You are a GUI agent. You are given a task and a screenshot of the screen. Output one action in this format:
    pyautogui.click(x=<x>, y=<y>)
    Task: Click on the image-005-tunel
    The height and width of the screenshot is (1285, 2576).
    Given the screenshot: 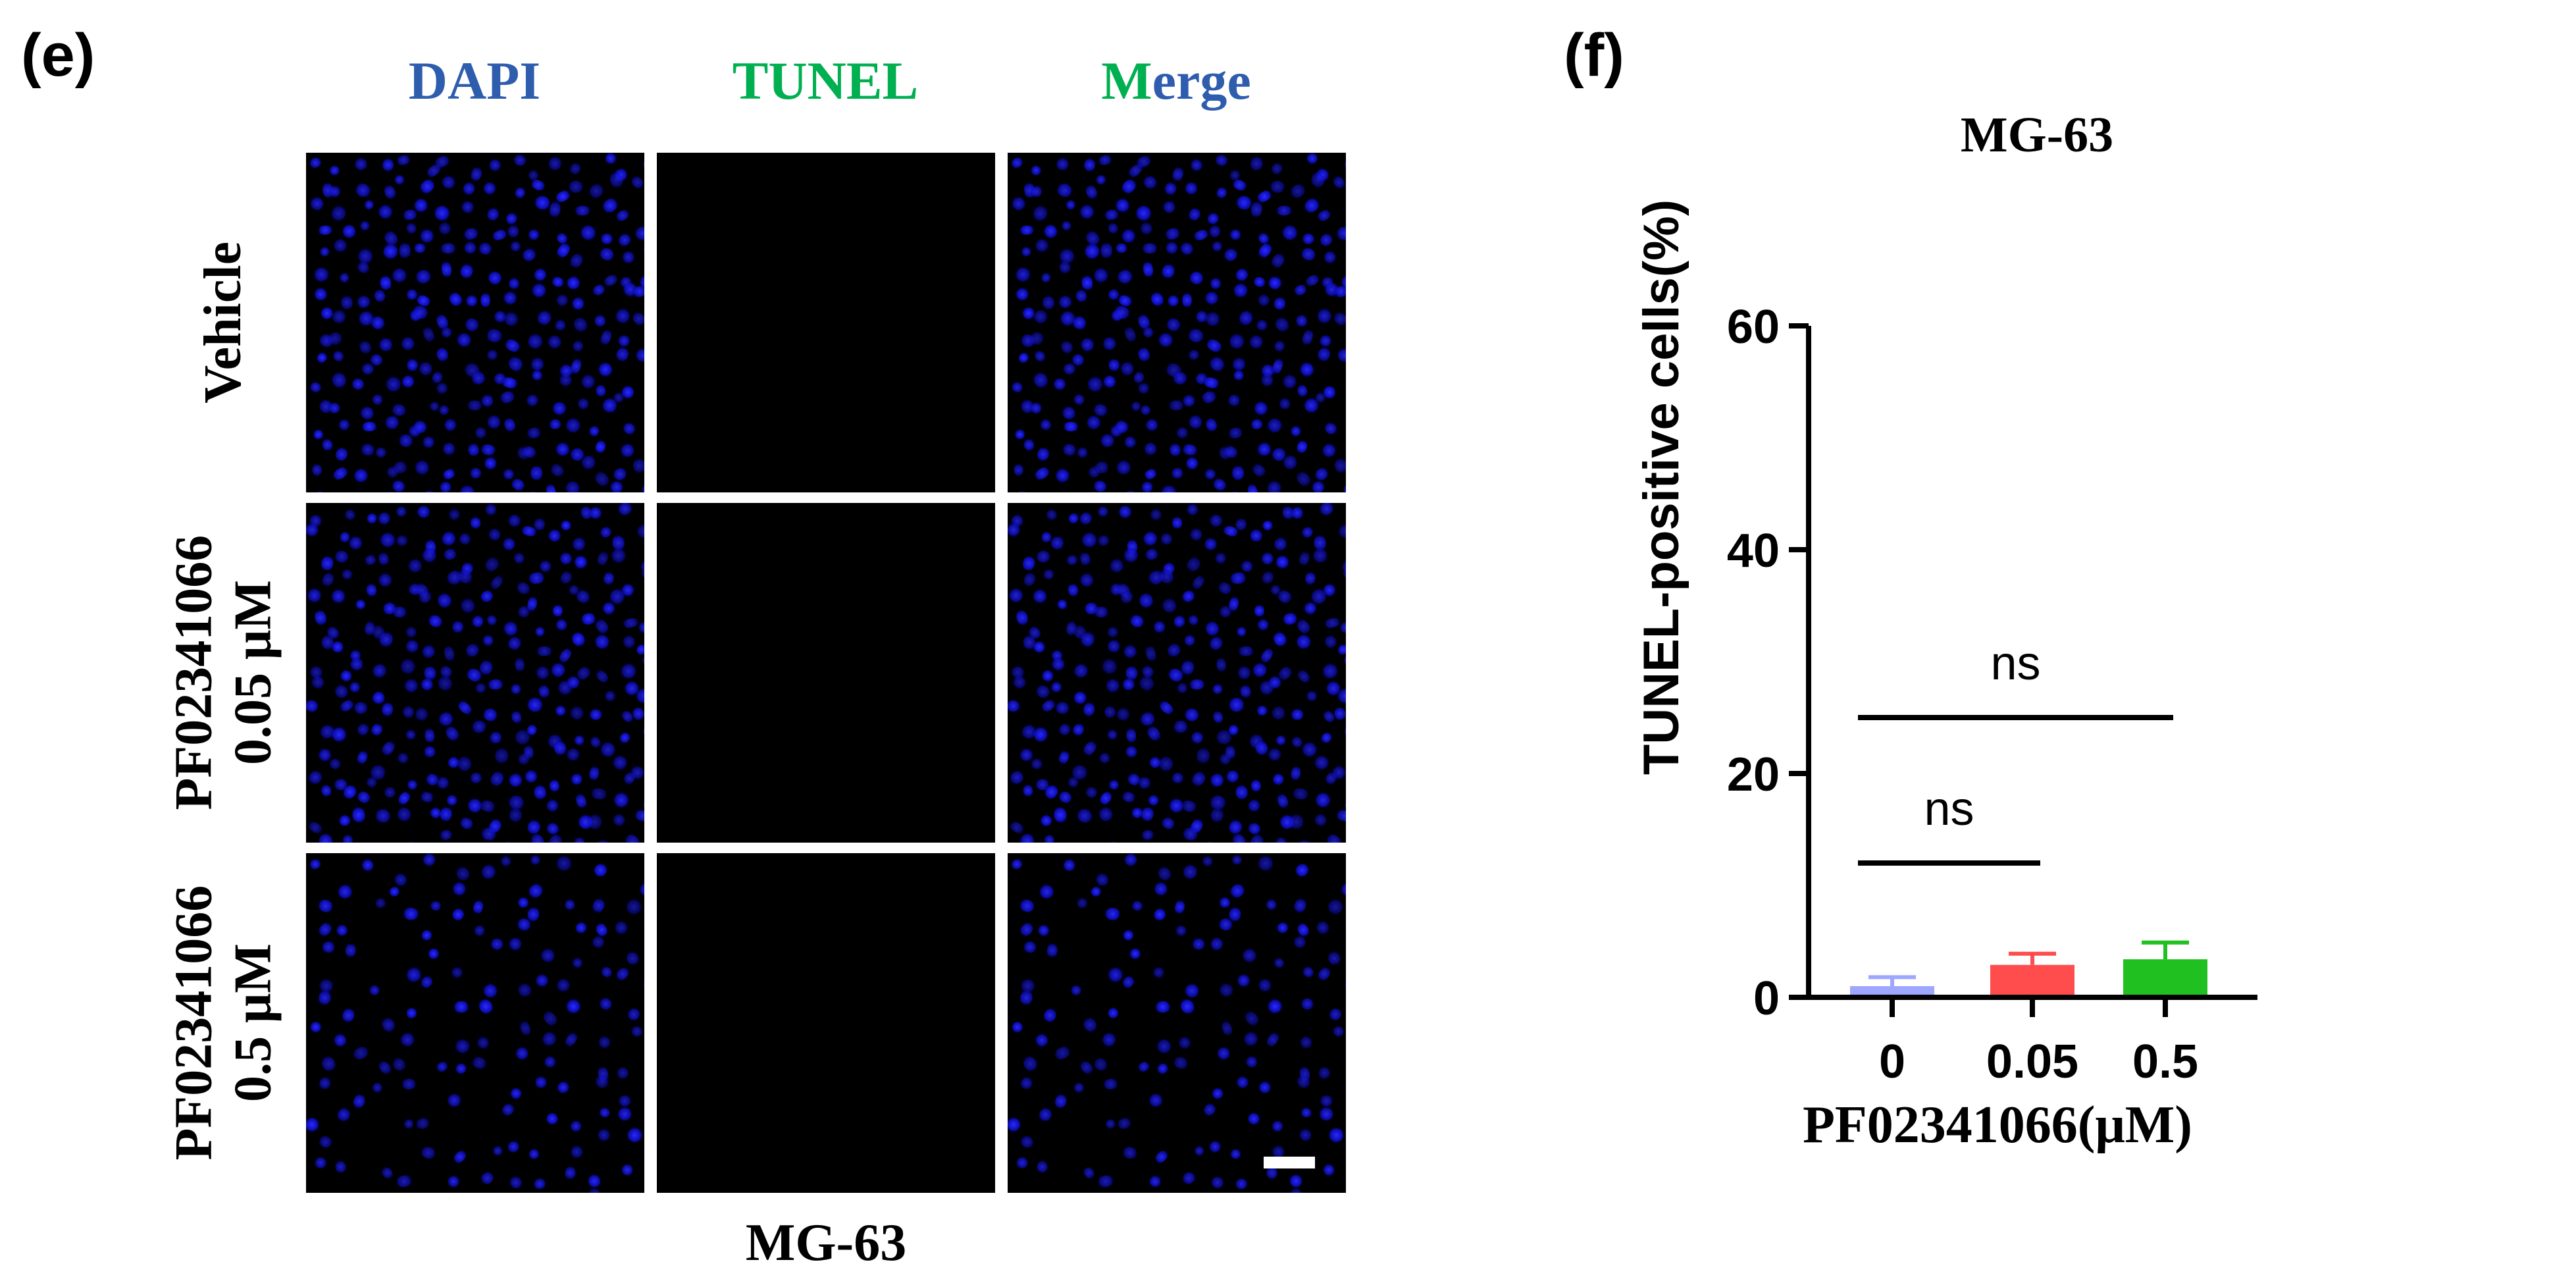 What is the action you would take?
    pyautogui.click(x=826, y=673)
    